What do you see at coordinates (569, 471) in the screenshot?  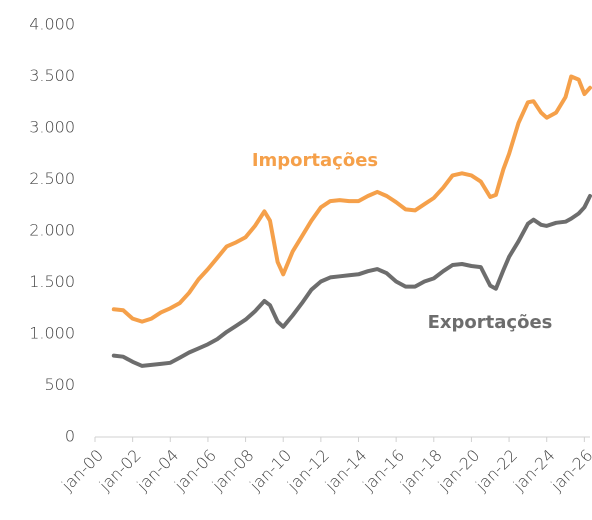 I see `x-tick-label: jan-26` at bounding box center [569, 471].